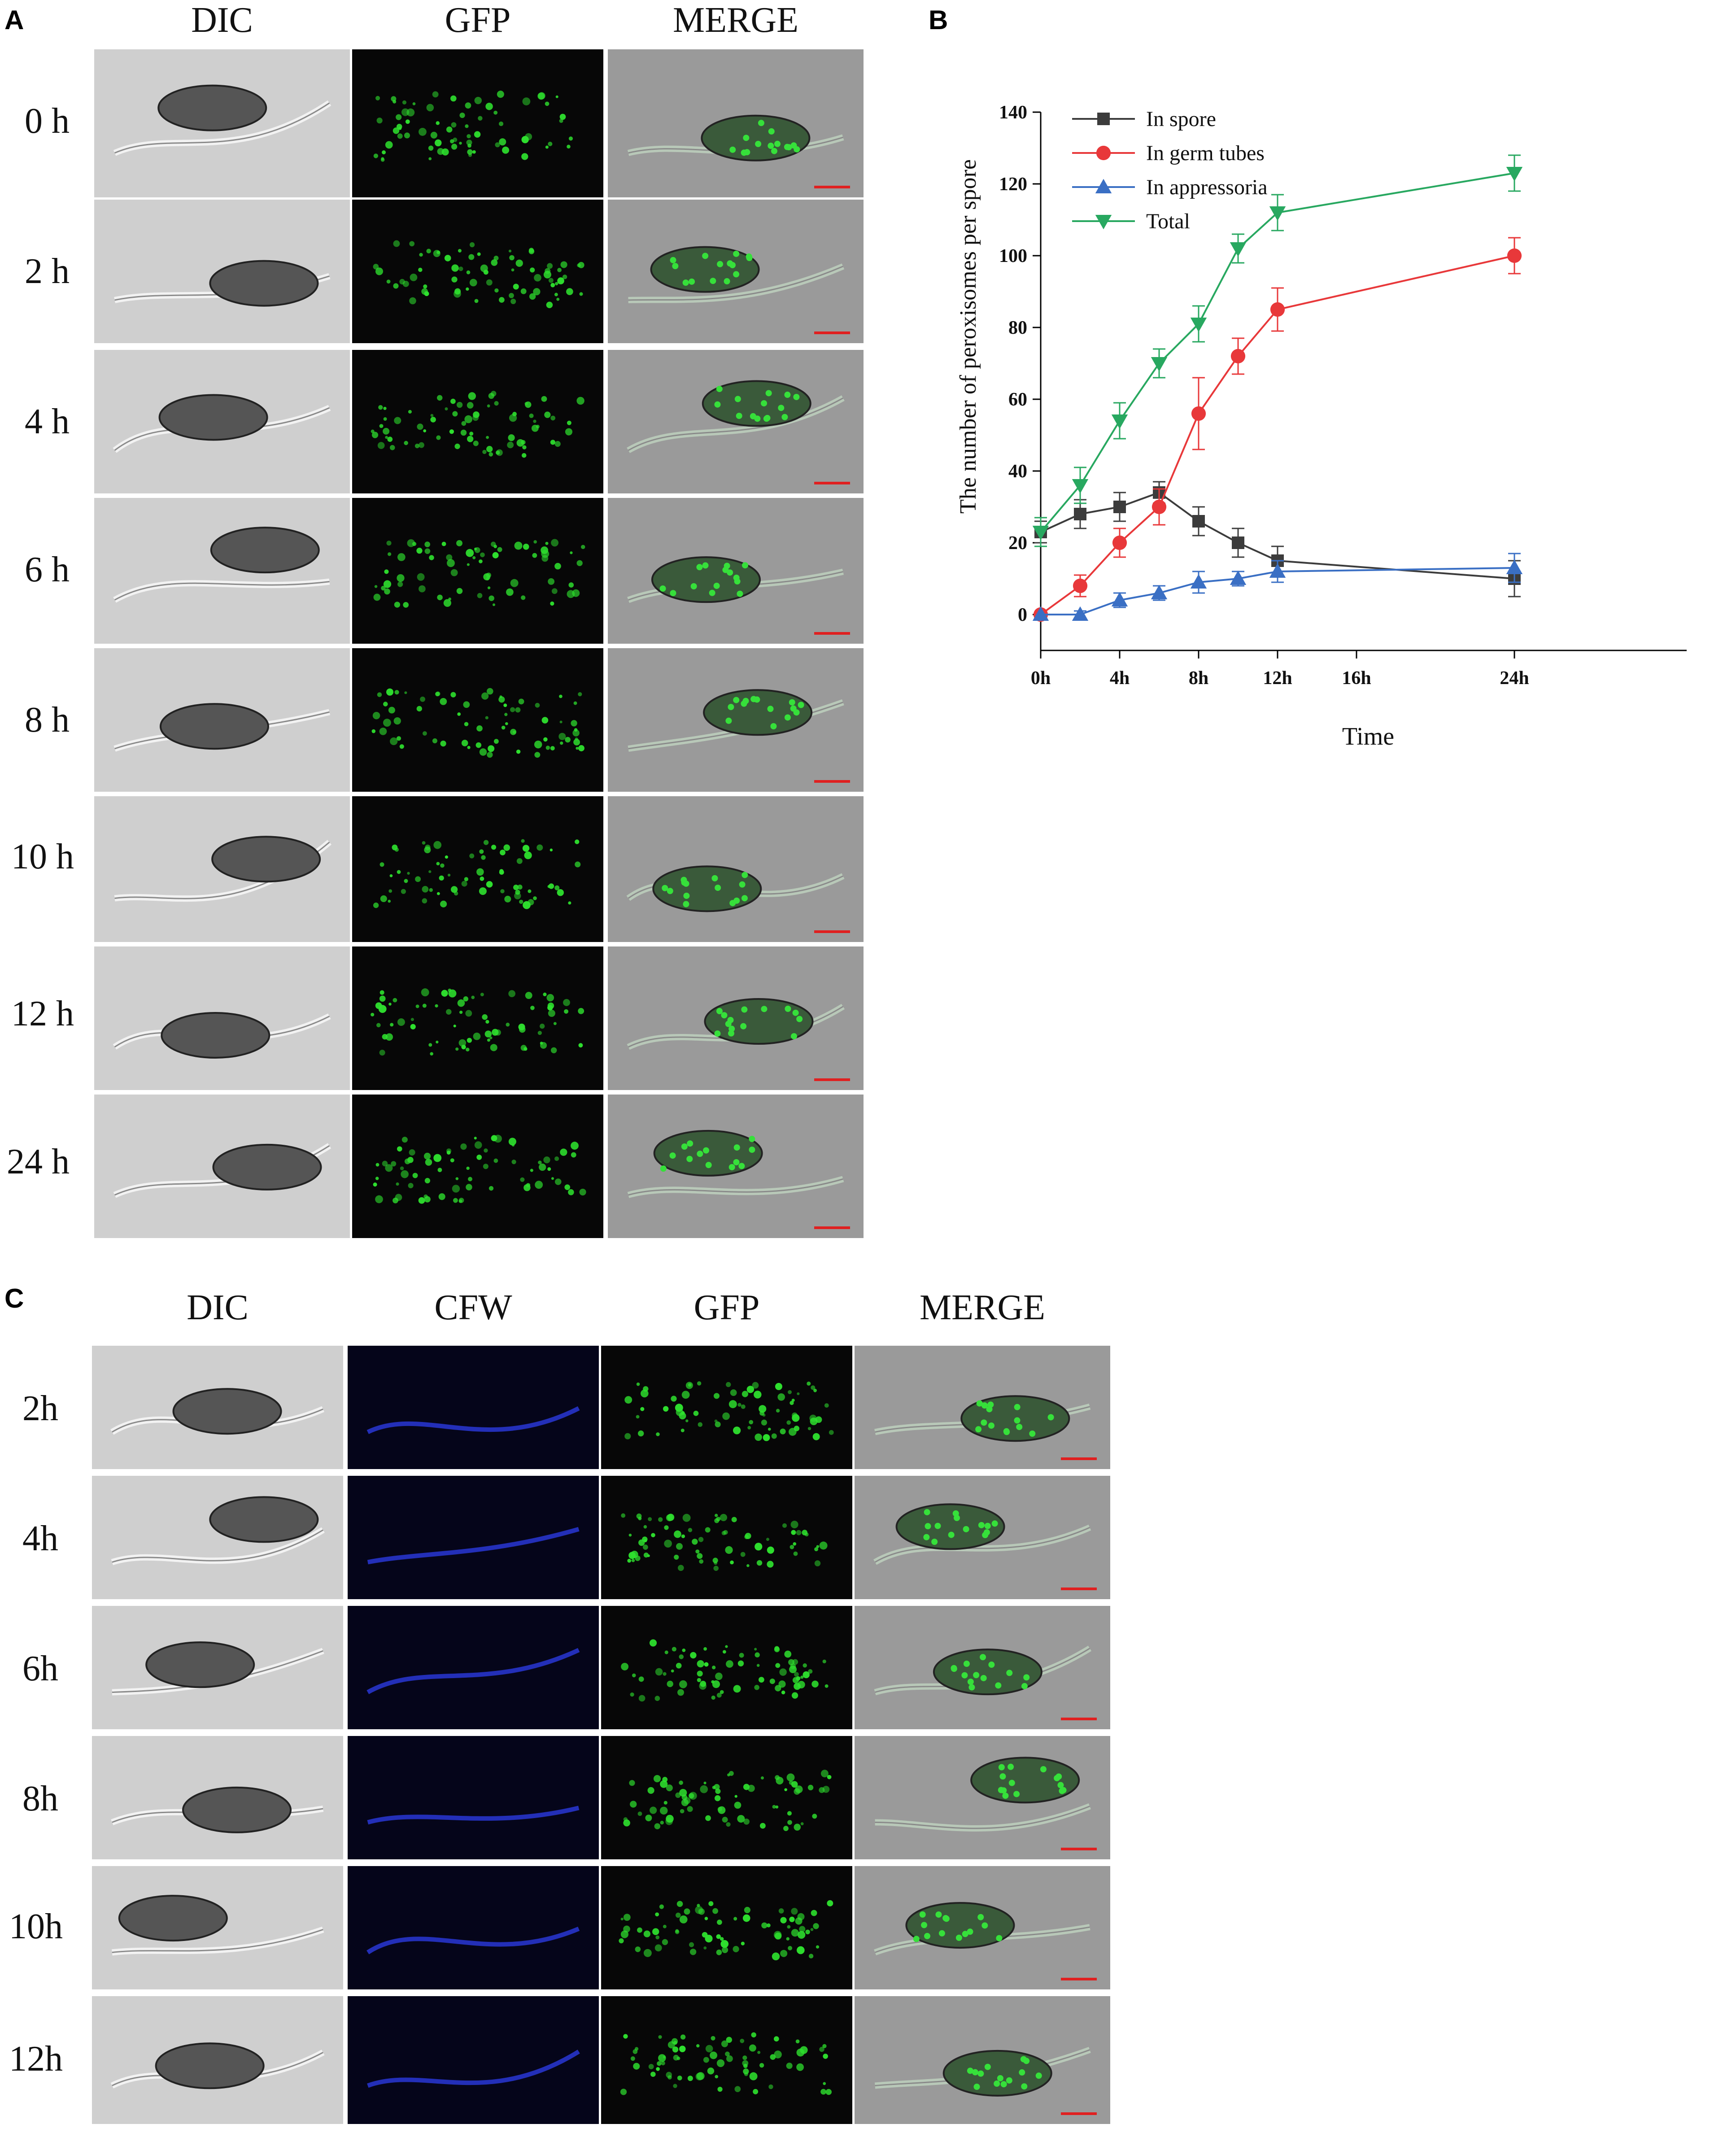  I want to click on panel-c-col-cfw: CFW, so click(473, 1307).